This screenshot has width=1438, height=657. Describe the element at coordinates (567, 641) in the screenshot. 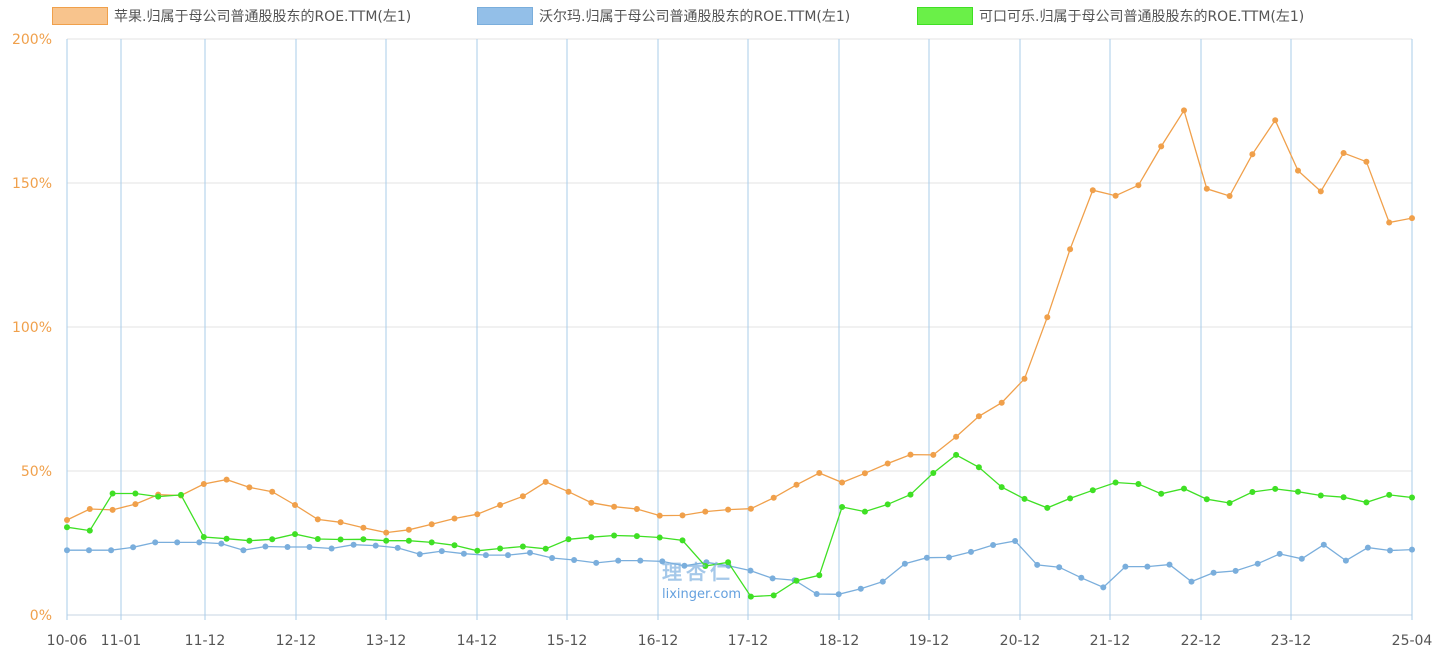

I see `x-tick-label: 15-12` at that location.